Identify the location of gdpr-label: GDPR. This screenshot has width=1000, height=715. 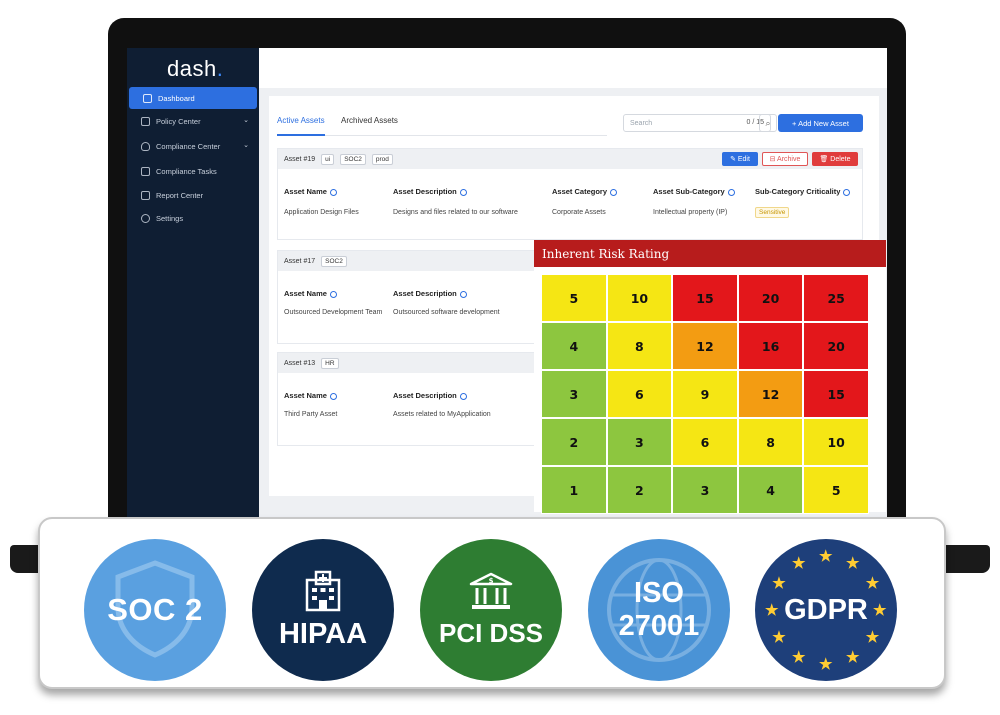
(826, 609).